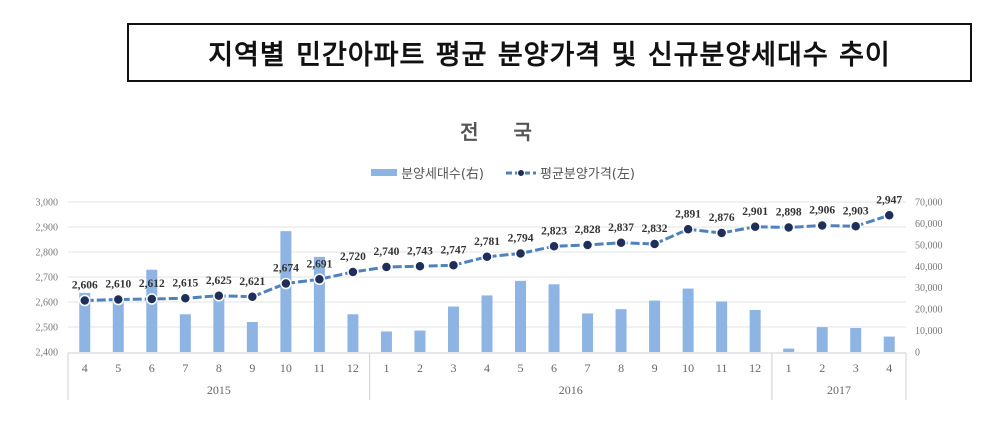 This screenshot has width=1006, height=426. Describe the element at coordinates (889, 200) in the screenshot. I see `price-data-label: 2,947` at that location.